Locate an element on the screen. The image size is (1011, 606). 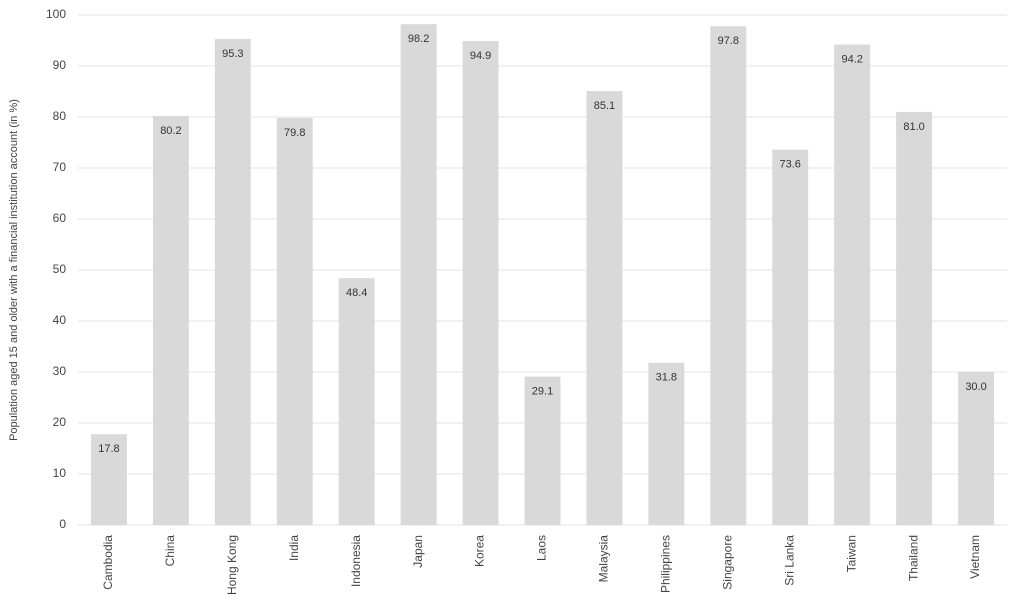
x-tick-label: Laos is located at coordinates (542, 548).